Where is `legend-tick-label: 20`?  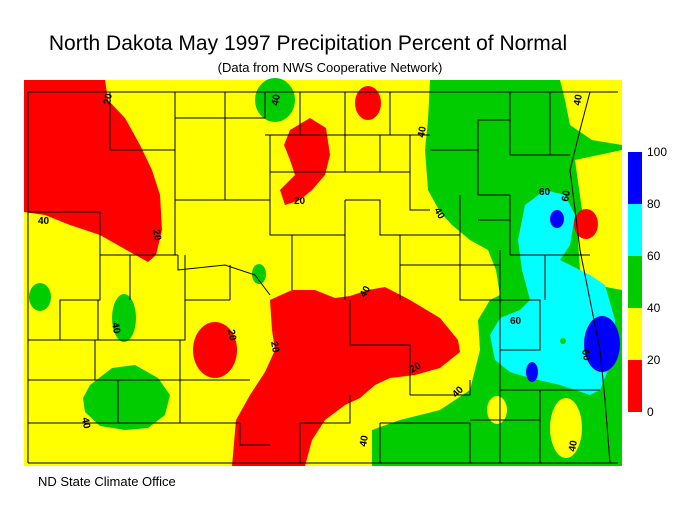
legend-tick-label: 20 is located at coordinates (654, 360).